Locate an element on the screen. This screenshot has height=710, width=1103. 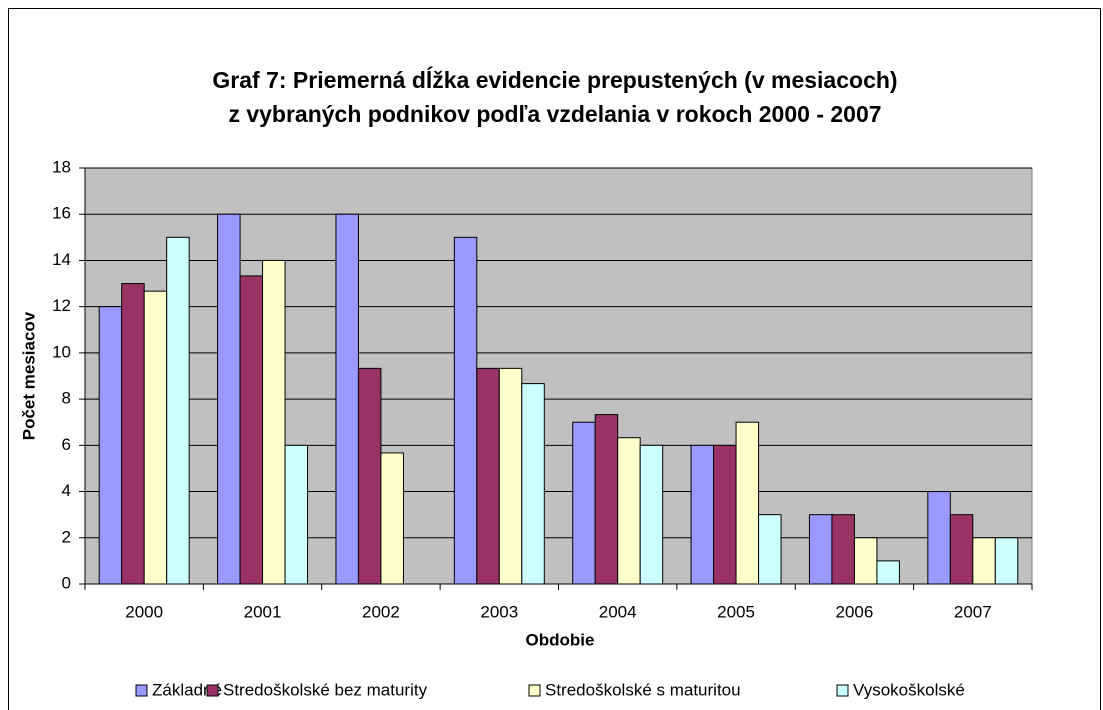
x-tick-label: 2005 is located at coordinates (736, 611).